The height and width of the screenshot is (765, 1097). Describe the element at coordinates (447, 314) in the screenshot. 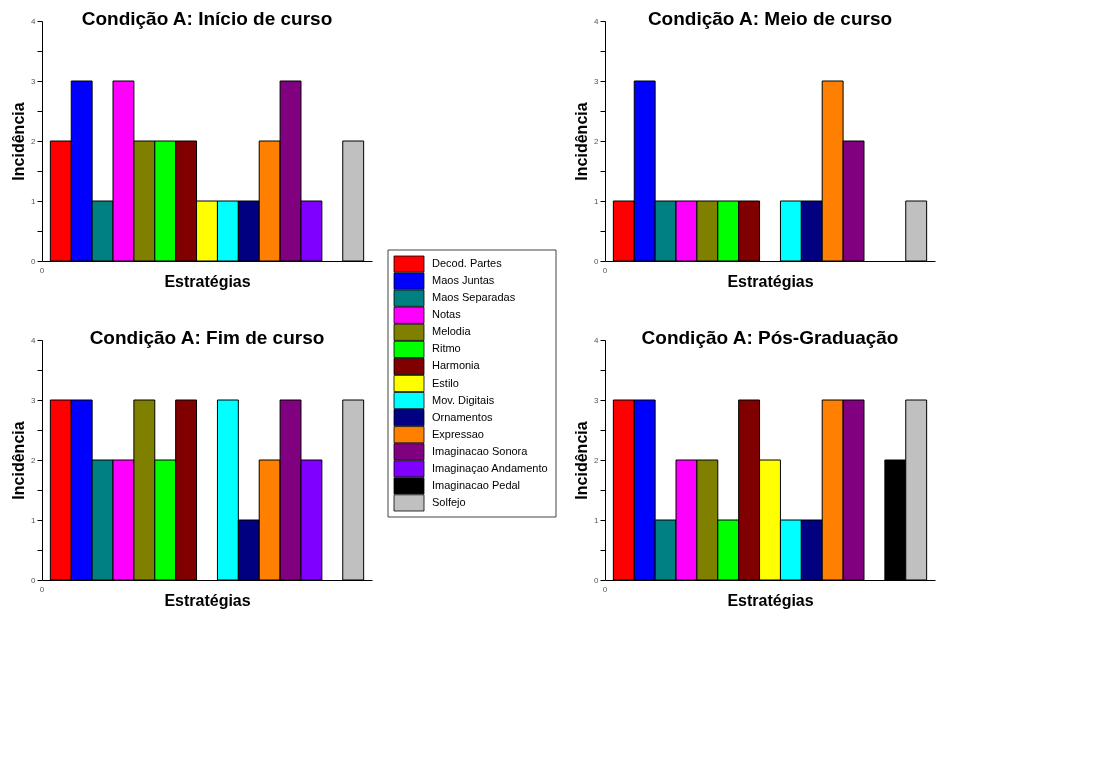

I see `legend-label: Notas` at that location.